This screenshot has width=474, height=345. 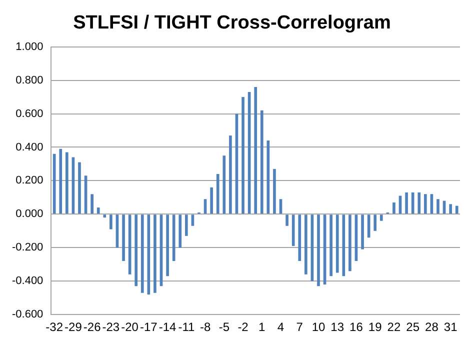 What do you see at coordinates (337, 327) in the screenshot?
I see `x-tick-label: 13` at bounding box center [337, 327].